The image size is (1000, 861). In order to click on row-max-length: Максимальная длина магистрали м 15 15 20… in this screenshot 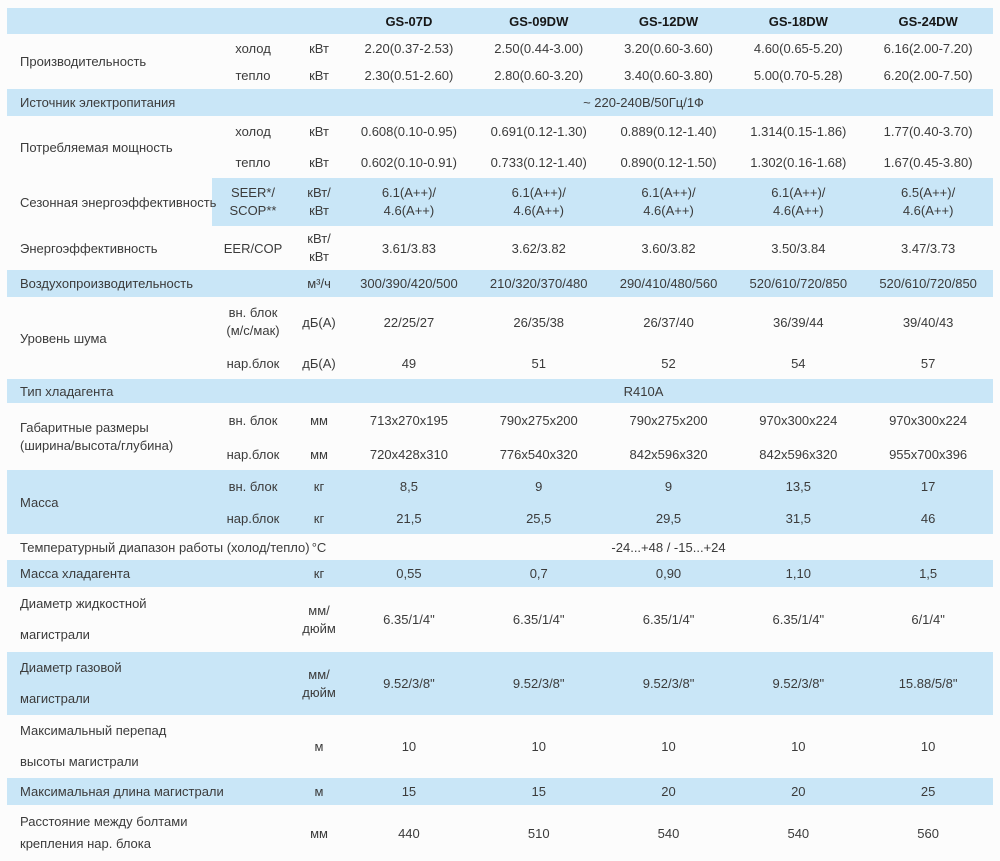, I will do `click(500, 792)`.